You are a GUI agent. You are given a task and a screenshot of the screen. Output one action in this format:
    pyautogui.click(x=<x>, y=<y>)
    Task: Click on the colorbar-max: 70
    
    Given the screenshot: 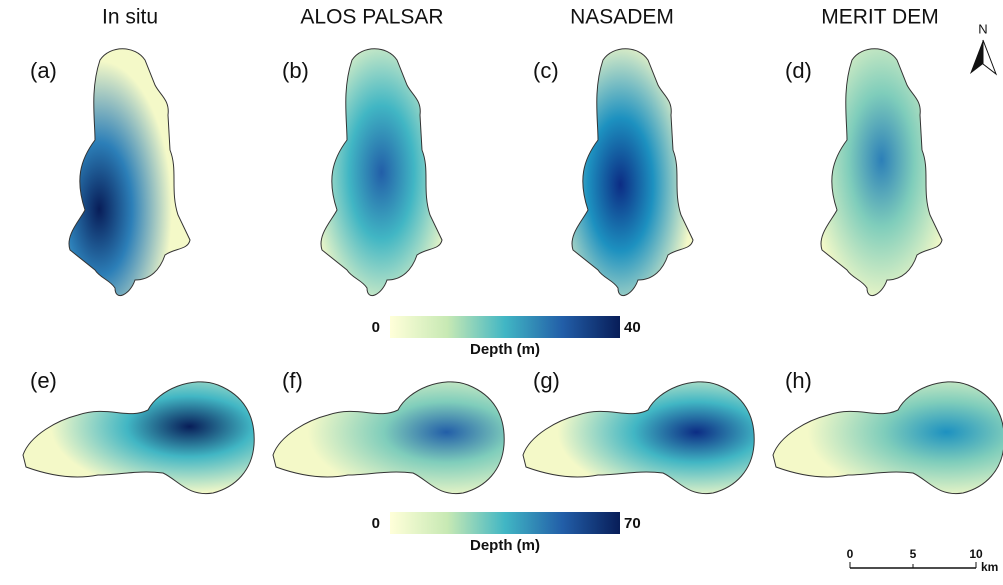 What is the action you would take?
    pyautogui.click(x=632, y=523)
    